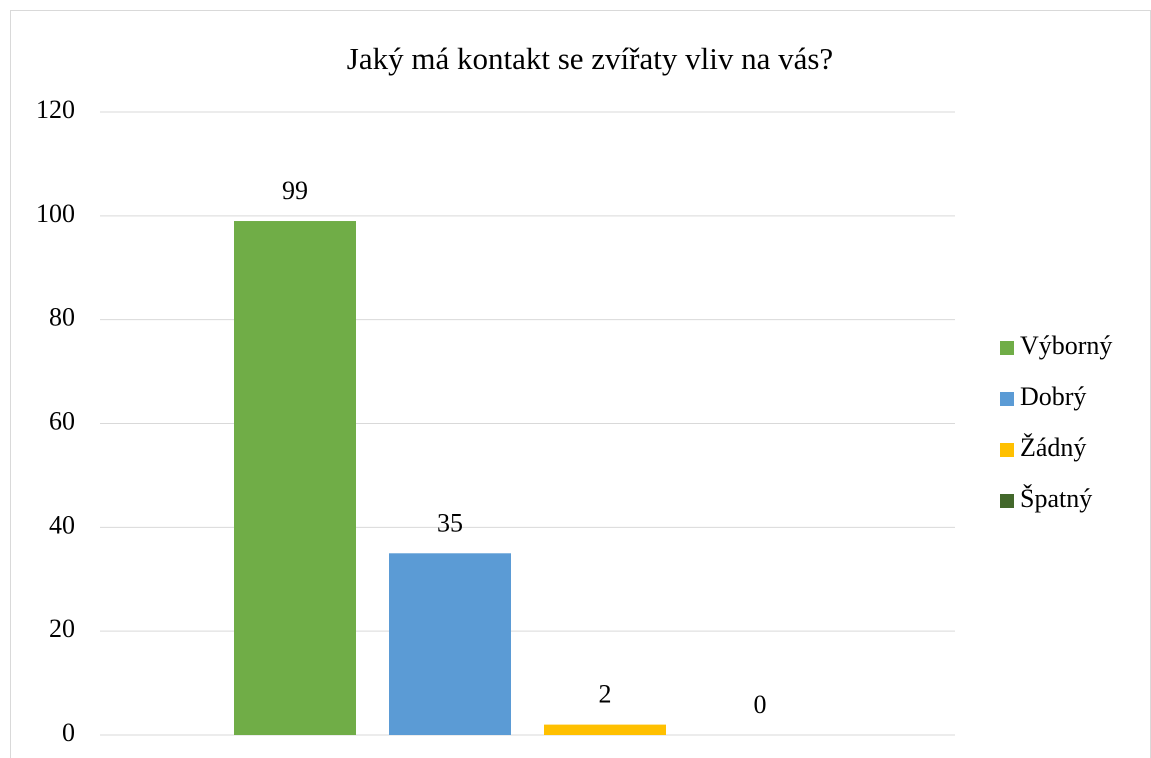 This screenshot has height=758, width=1151. Describe the element at coordinates (62, 524) in the screenshot. I see `y-tick-label: 40` at that location.